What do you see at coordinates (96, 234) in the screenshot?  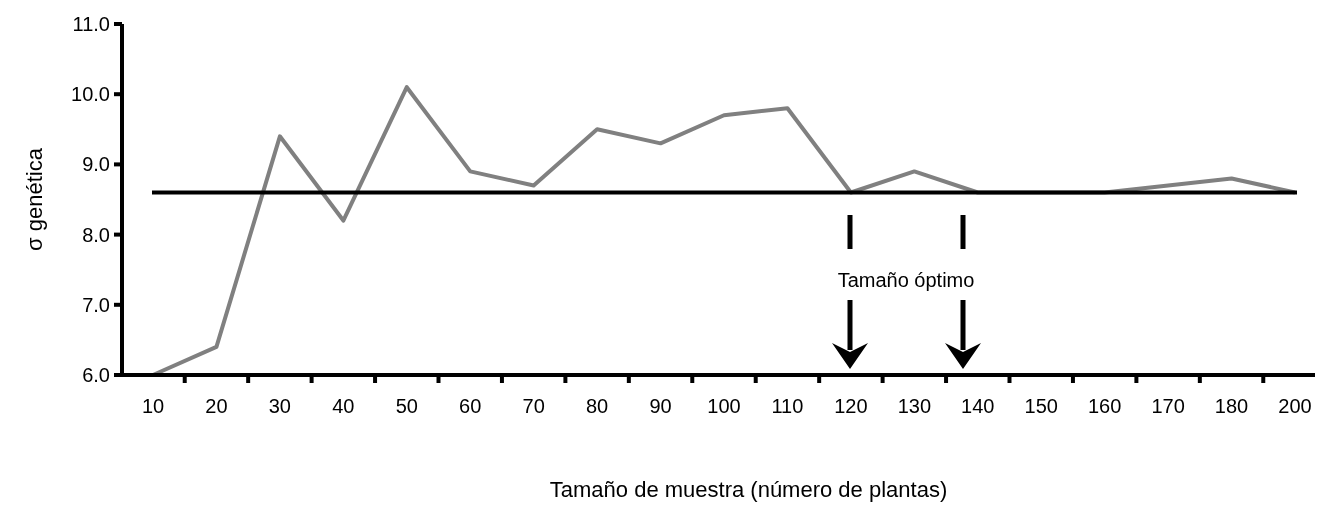 I see `y-tick-label: 8.0` at bounding box center [96, 234].